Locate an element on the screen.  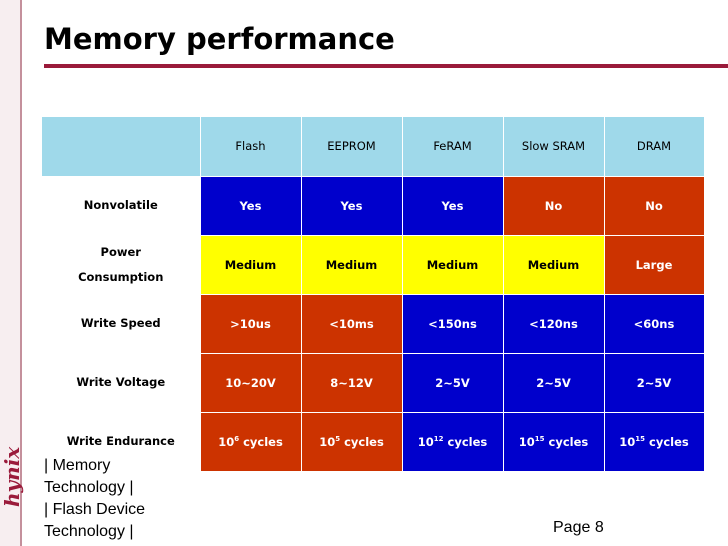
footer-line: | Flash Device is located at coordinates (95, 509).